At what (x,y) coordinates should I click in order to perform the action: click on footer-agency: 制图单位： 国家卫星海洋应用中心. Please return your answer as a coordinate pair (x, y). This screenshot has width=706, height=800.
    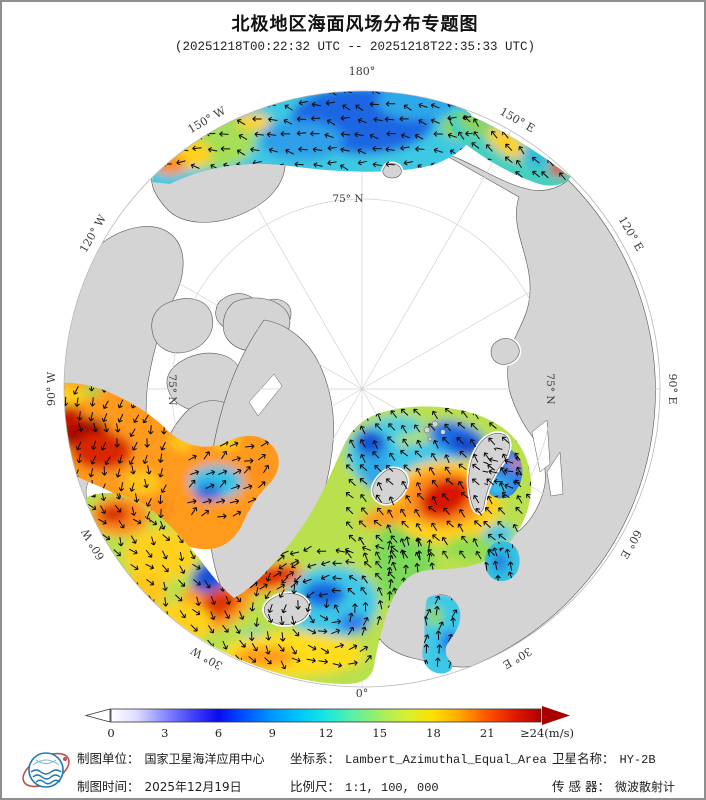
    Looking at the image, I should click on (171, 758).